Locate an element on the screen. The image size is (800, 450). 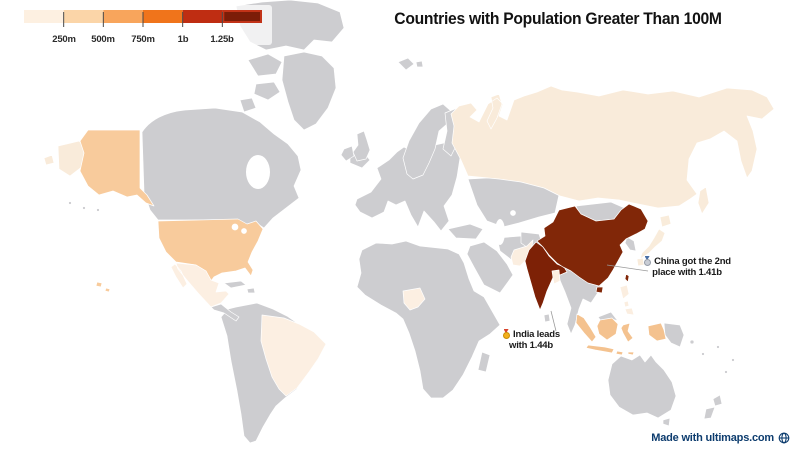
land-arabia is located at coordinates (490, 267).